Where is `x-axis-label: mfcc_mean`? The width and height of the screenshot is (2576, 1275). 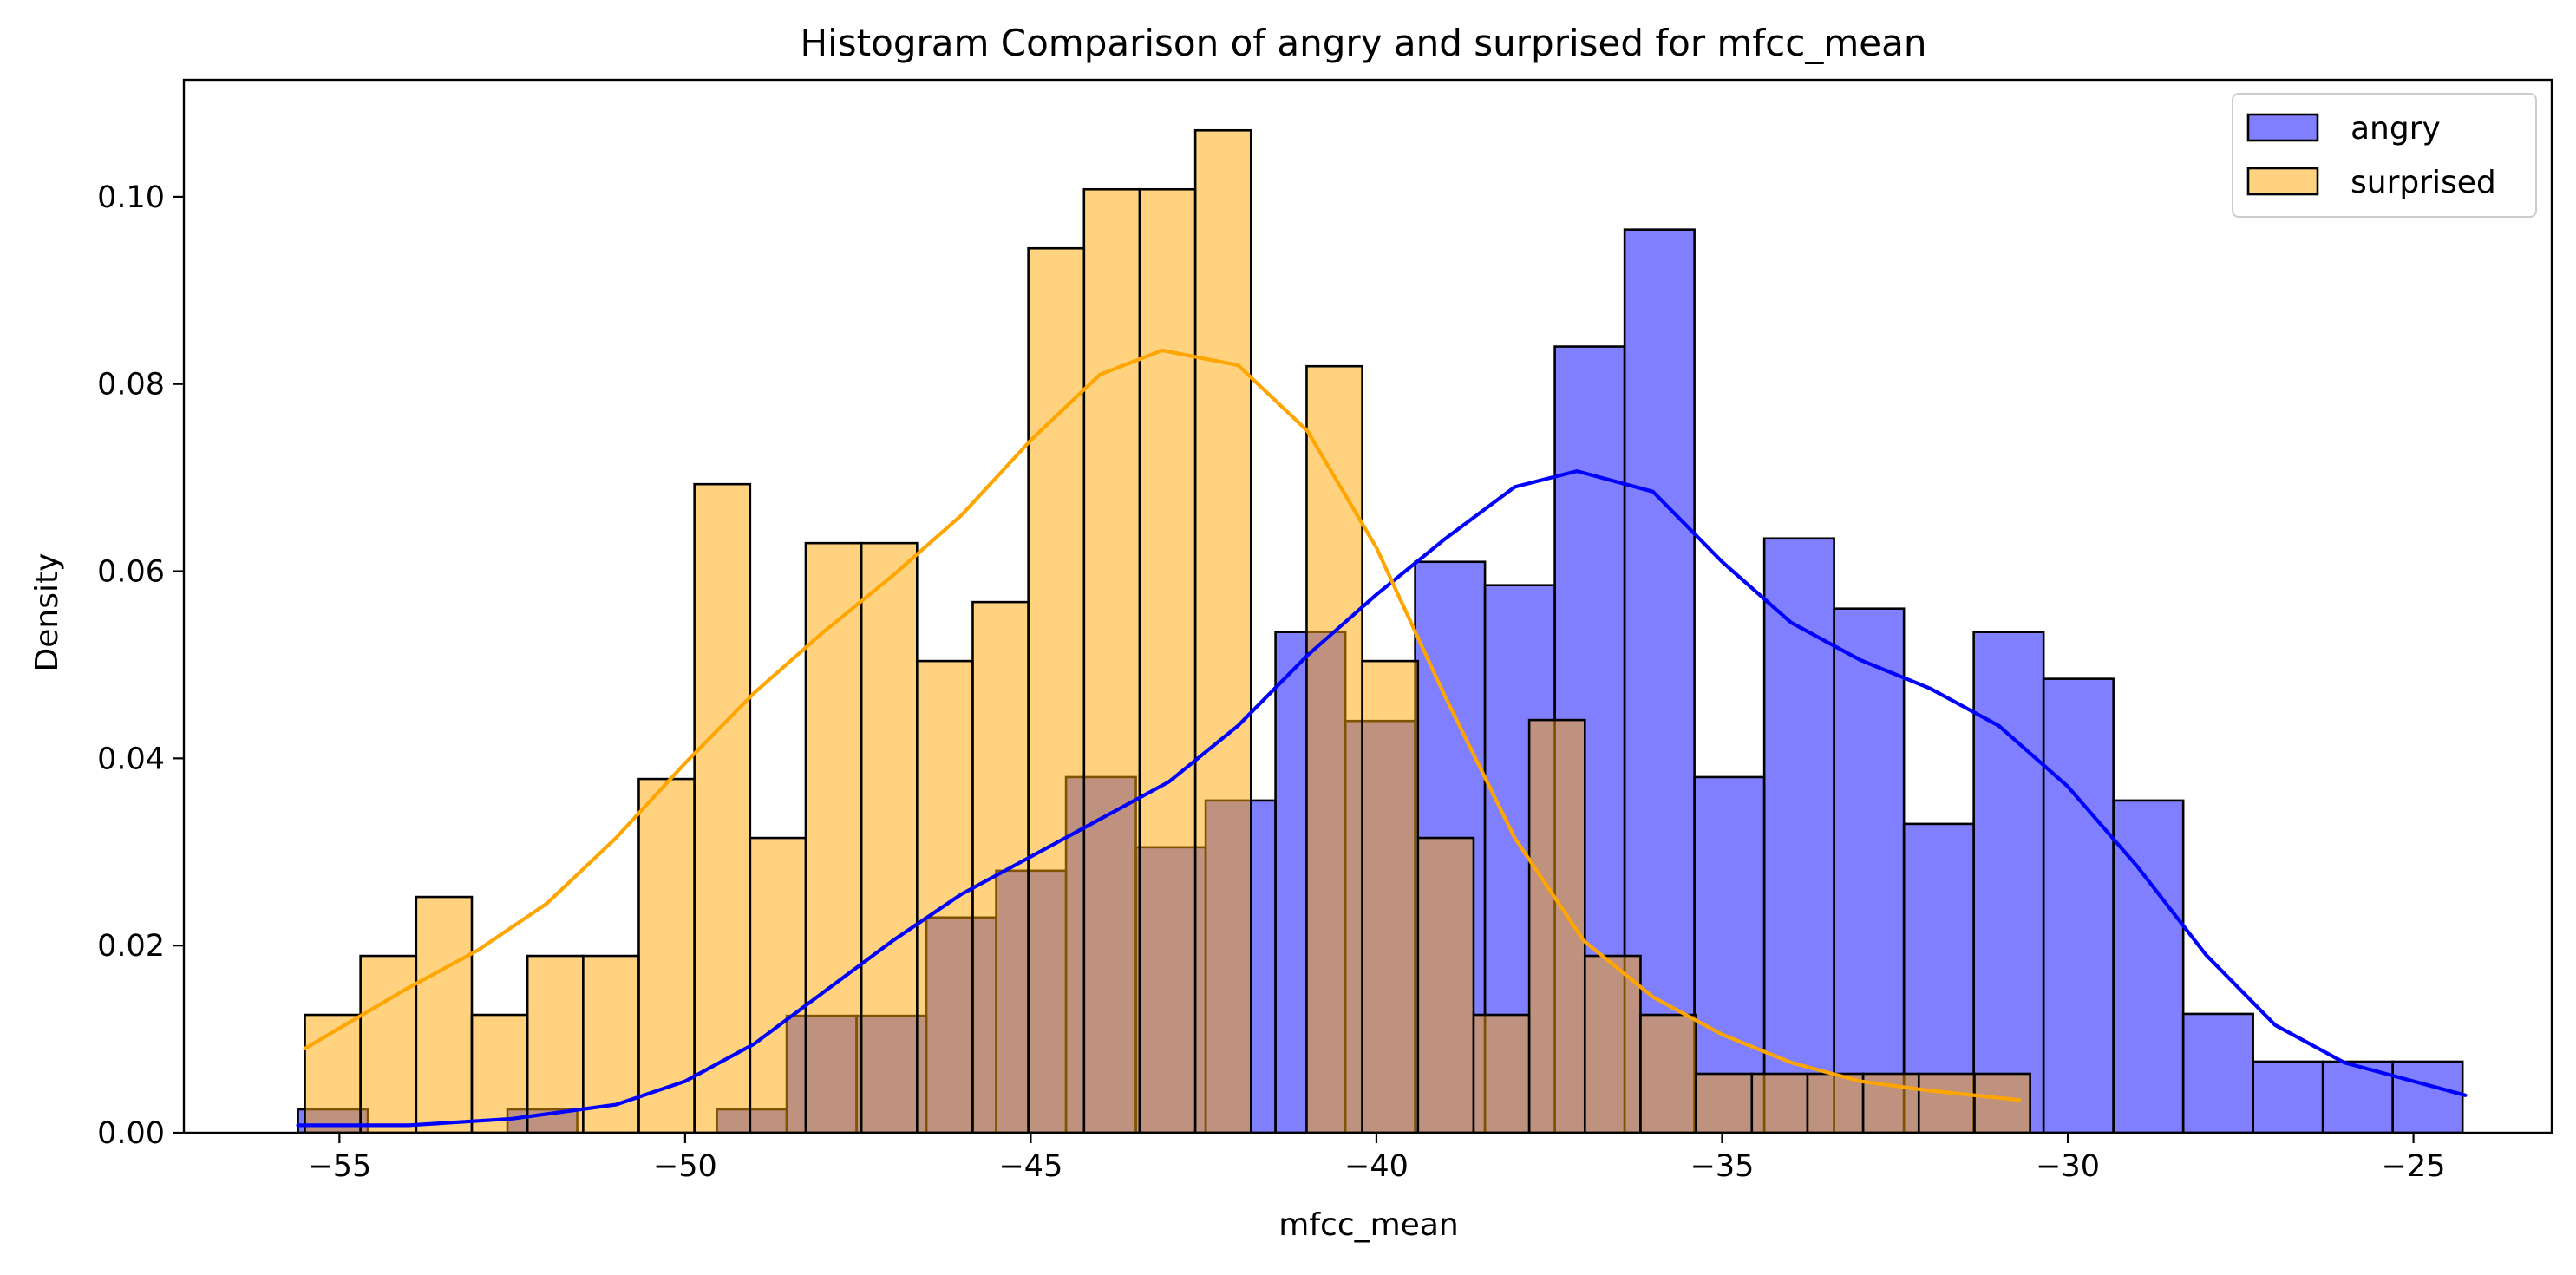 x-axis-label: mfcc_mean is located at coordinates (1368, 1225).